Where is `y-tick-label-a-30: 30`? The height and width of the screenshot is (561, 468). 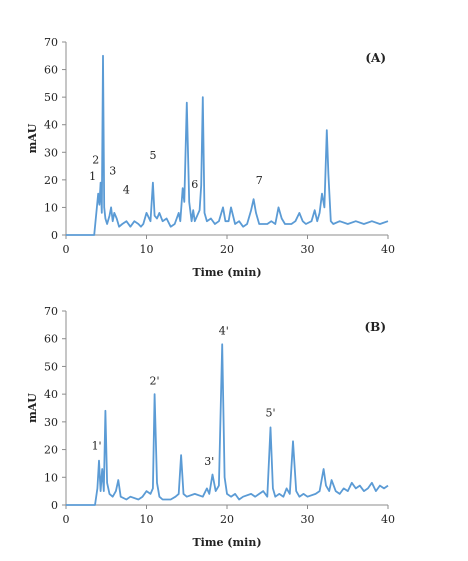
y-tick-label-a-30: 30 is located at coordinates (51, 152).